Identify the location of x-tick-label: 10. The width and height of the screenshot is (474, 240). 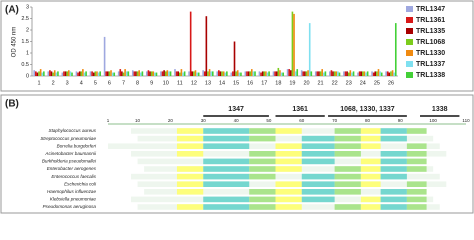
(166, 83).